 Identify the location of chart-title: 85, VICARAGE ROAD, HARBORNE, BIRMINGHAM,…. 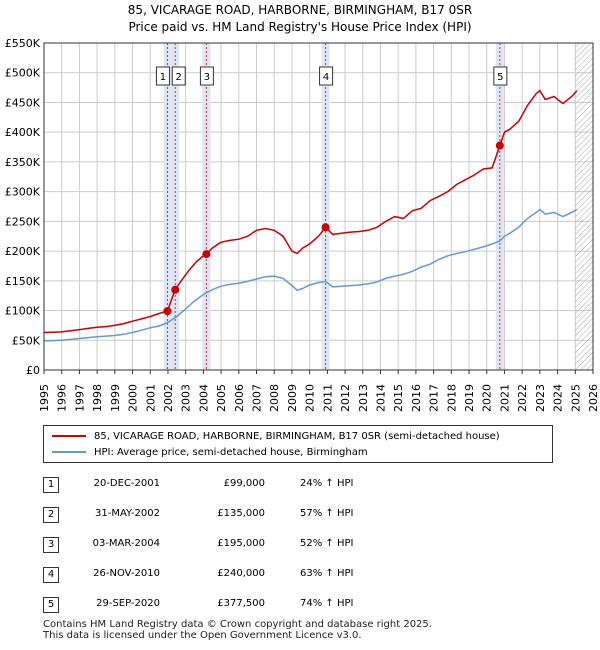
(300, 19).